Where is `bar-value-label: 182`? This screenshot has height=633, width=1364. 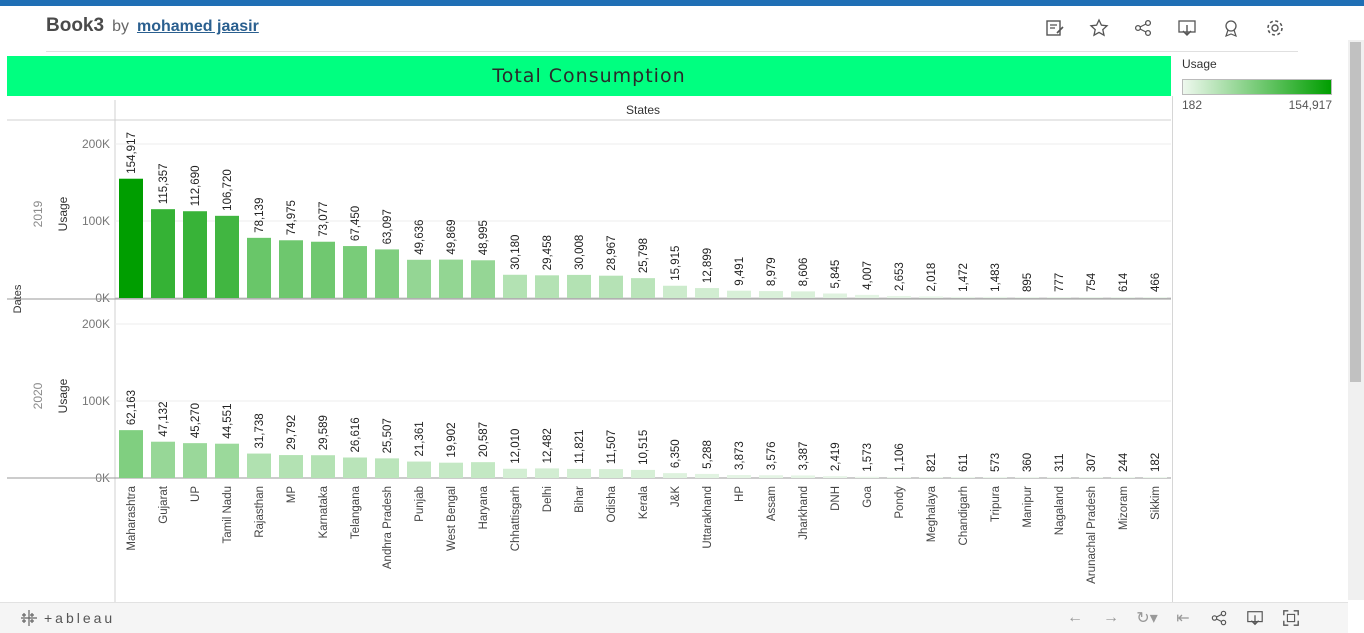
bar-value-label: 182 is located at coordinates (1156, 462).